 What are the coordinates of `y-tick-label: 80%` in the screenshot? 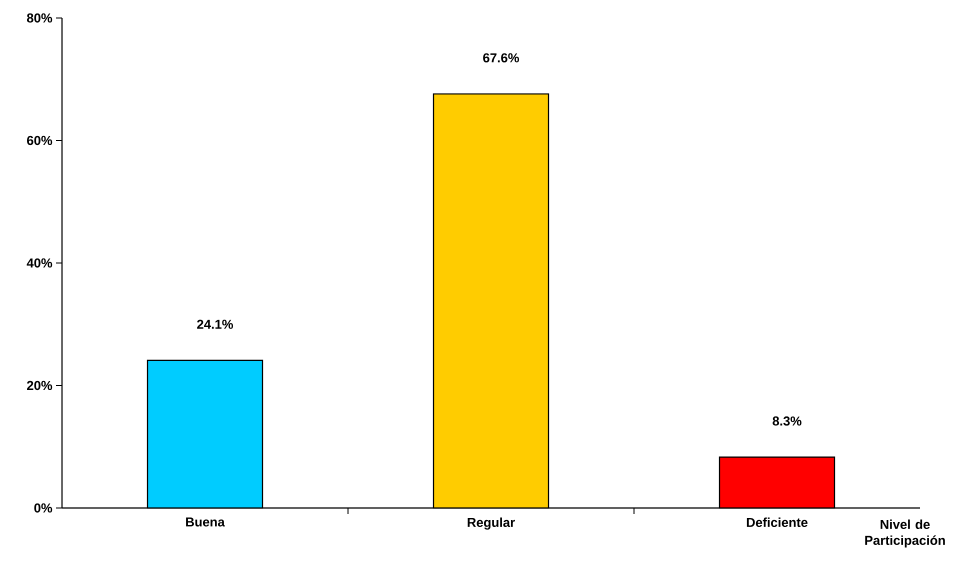 It's located at (39, 18).